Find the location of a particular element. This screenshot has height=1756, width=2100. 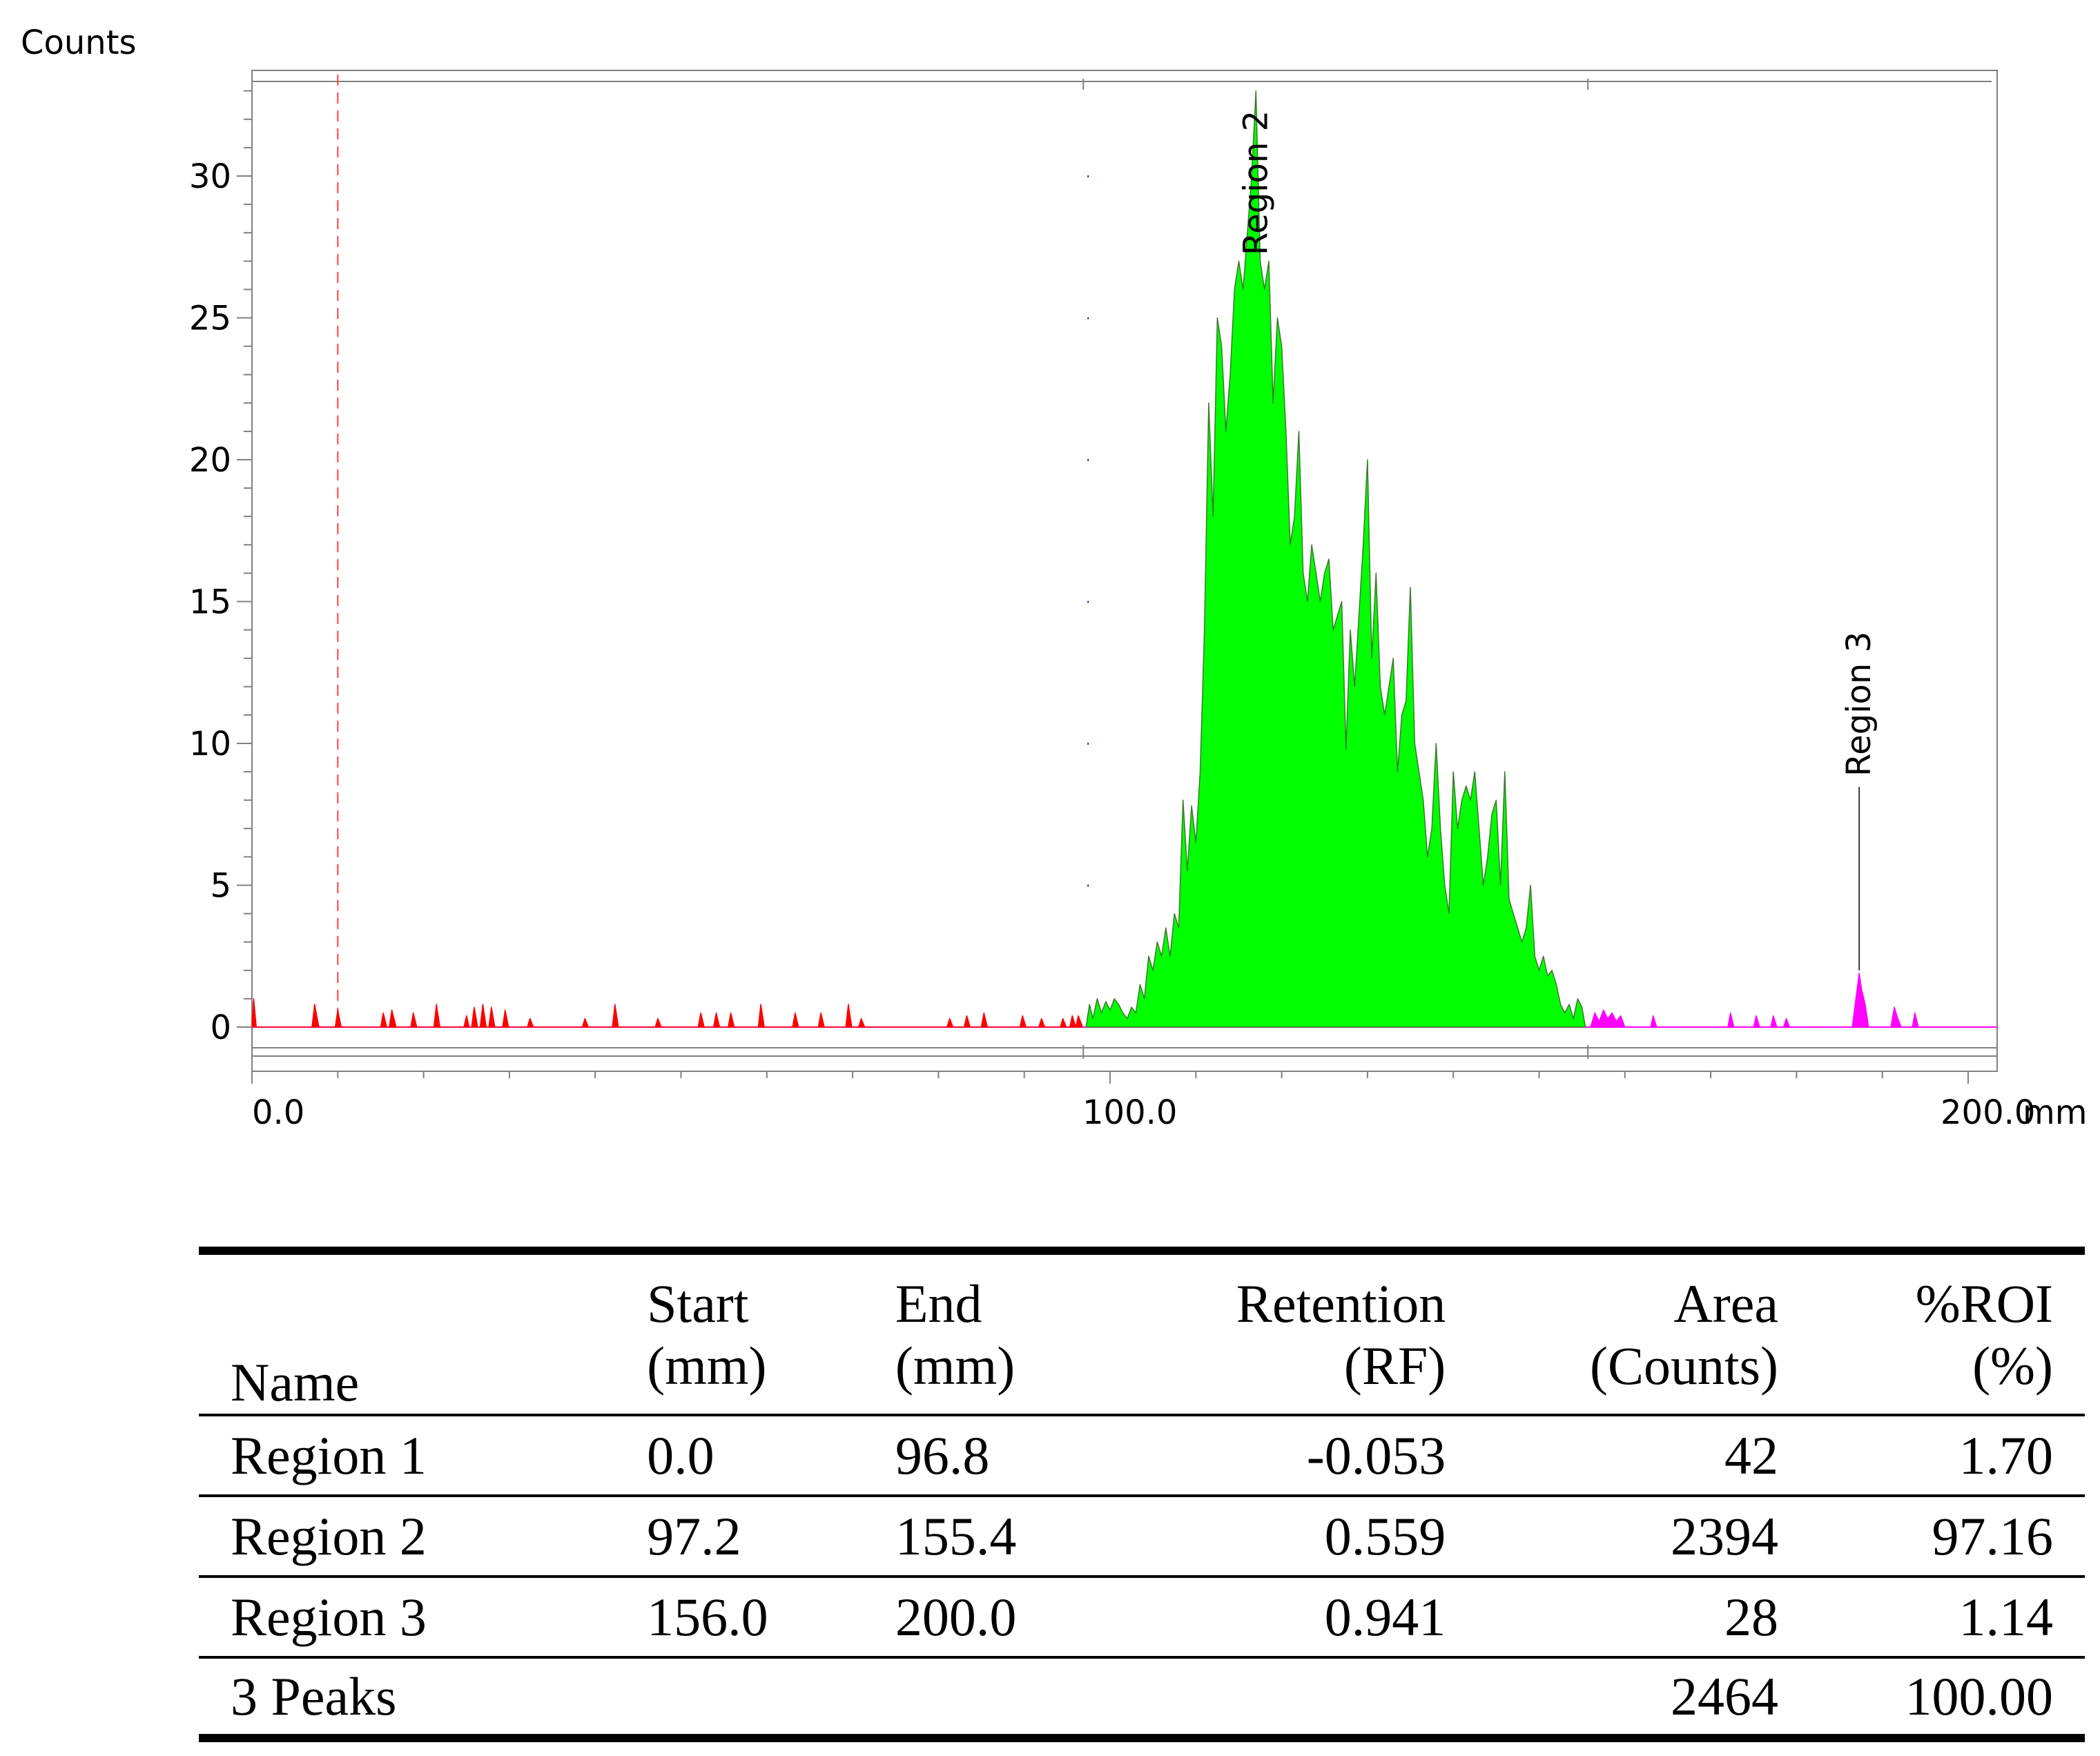

header-retention: Retention is located at coordinates (1341, 1304).